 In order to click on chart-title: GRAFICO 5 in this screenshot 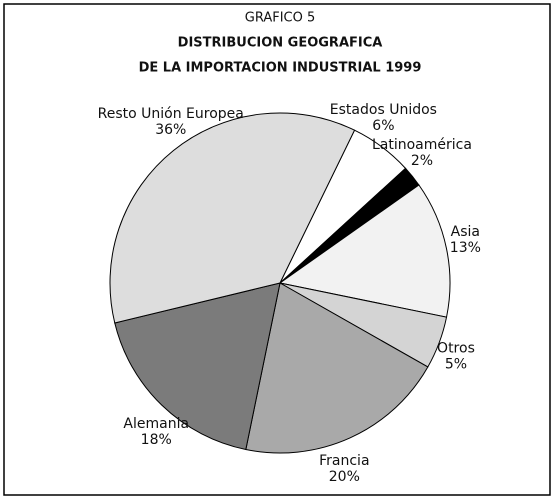, I will do `click(280, 18)`.